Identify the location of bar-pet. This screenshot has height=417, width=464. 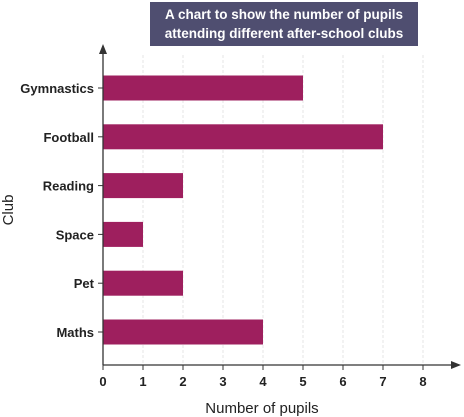
(143, 283).